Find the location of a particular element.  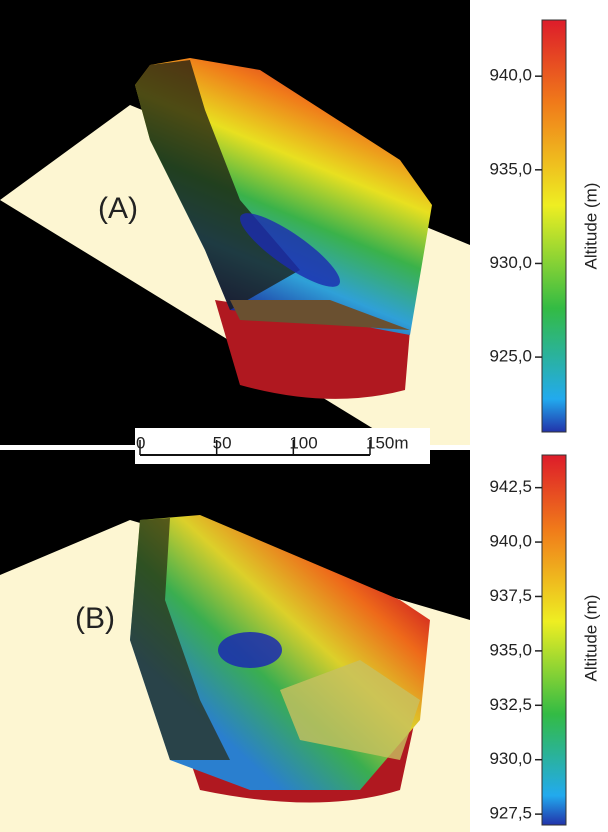

scale-bar-label: 150m is located at coordinates (387, 442).